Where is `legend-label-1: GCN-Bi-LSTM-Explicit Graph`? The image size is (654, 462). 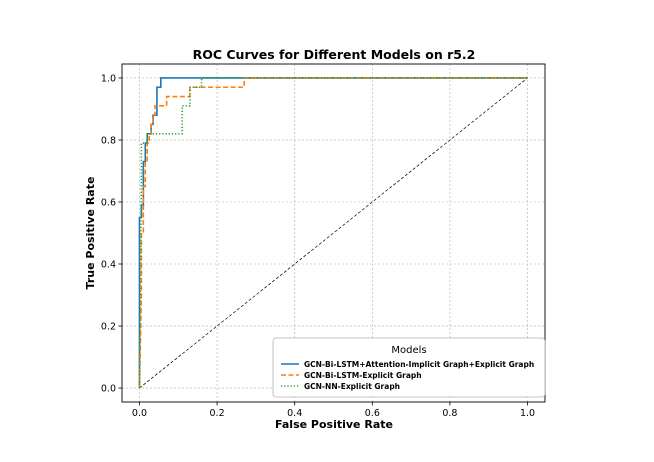 legend-label-1: GCN-Bi-LSTM-Explicit Graph is located at coordinates (363, 375).